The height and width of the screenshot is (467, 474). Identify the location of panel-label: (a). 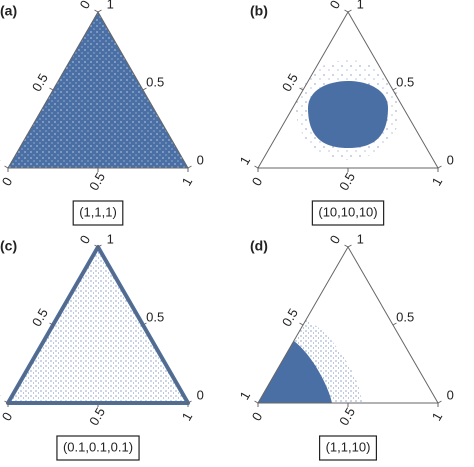
(8, 11).